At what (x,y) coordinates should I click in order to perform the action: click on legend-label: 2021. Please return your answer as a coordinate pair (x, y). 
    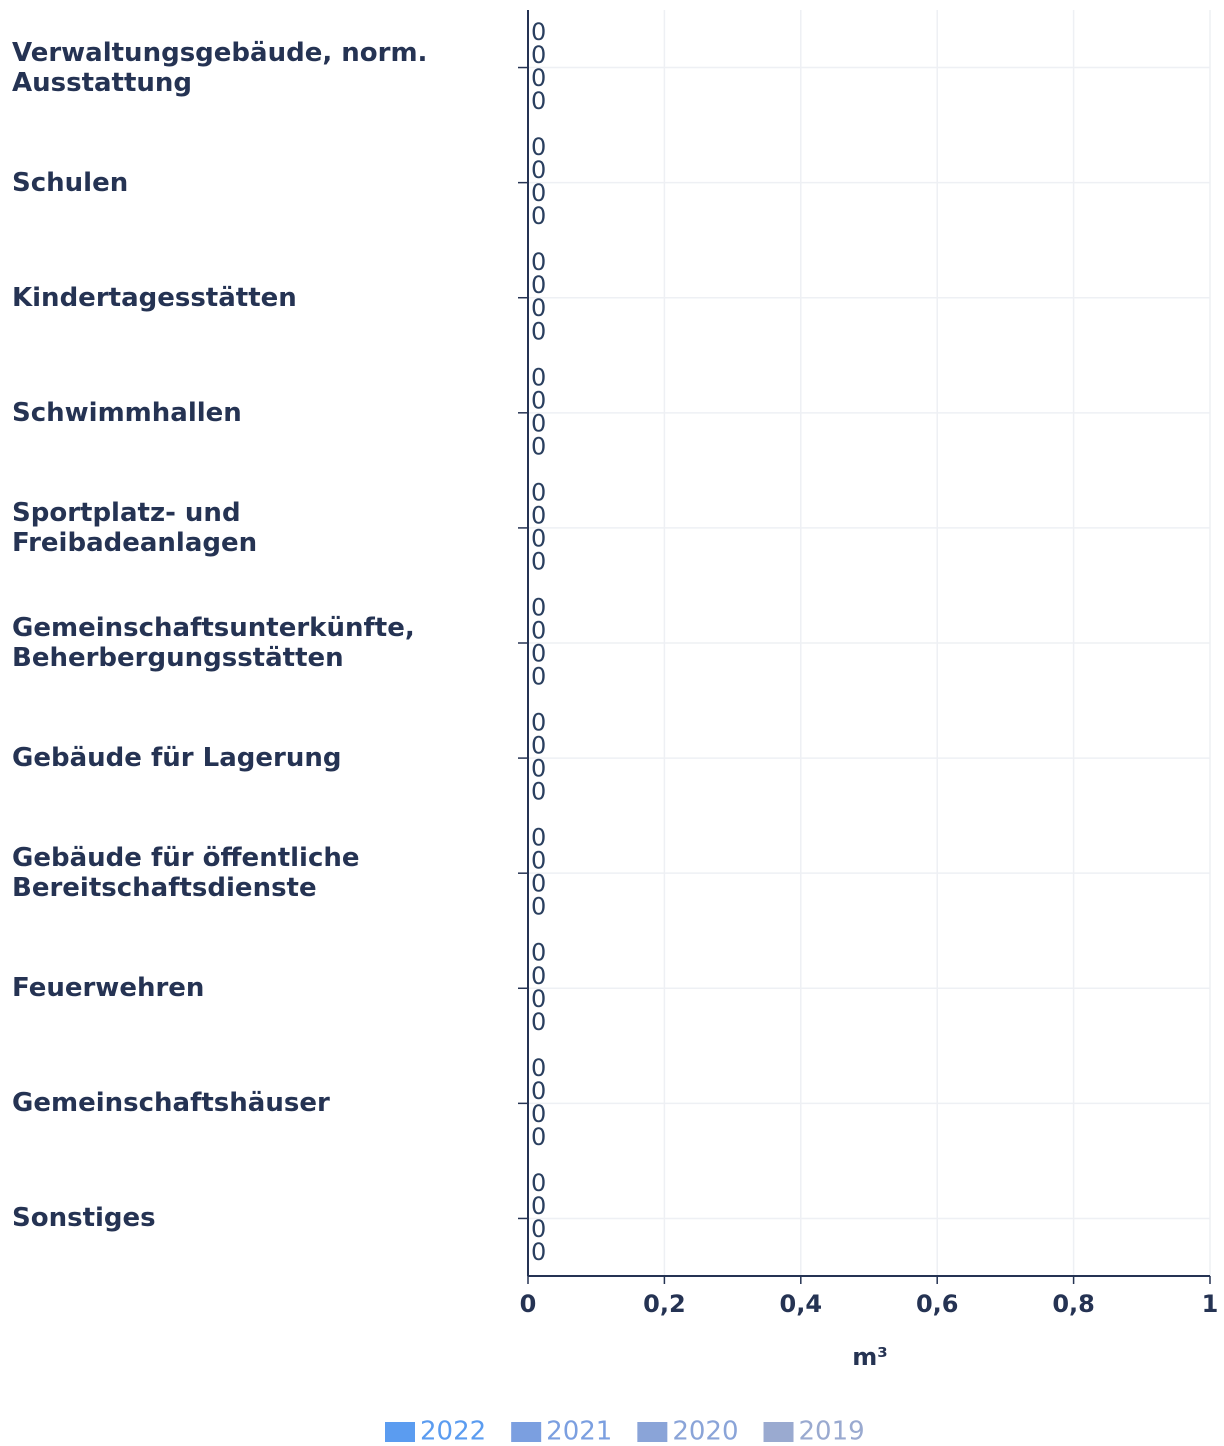
    Looking at the image, I should click on (579, 1431).